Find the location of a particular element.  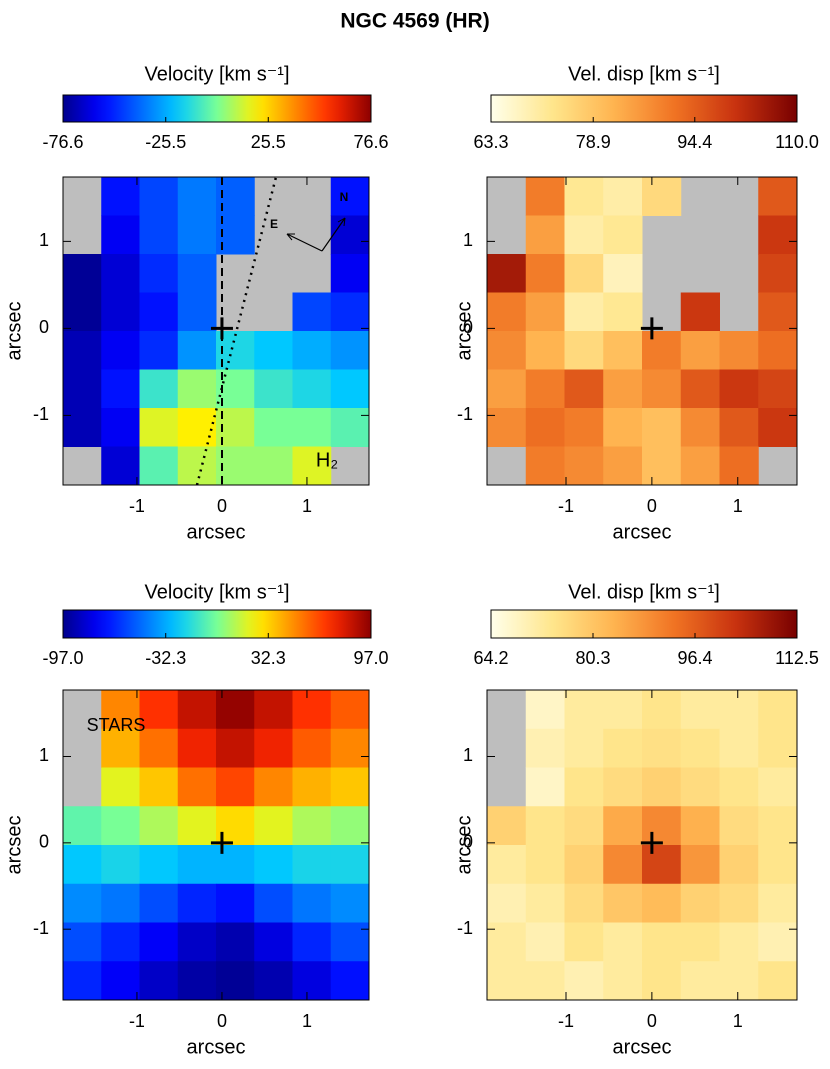

colorbar-tick-label: 25.5 is located at coordinates (268, 142).